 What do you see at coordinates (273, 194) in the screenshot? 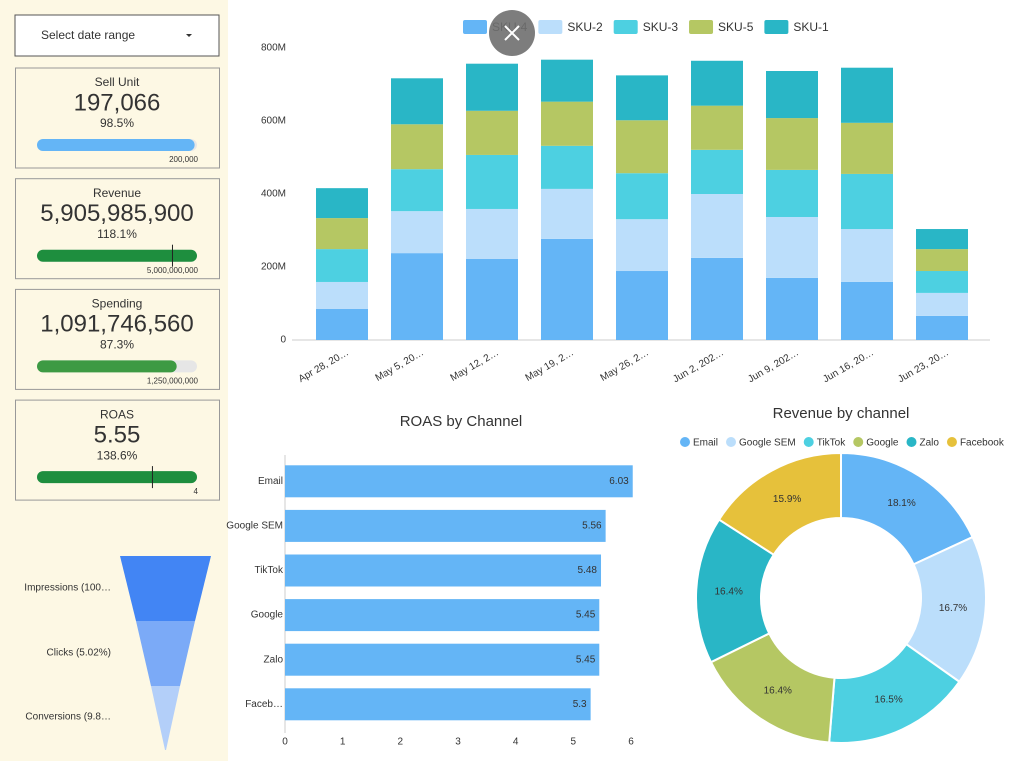
I see `y-tick-label: 400M` at bounding box center [273, 194].